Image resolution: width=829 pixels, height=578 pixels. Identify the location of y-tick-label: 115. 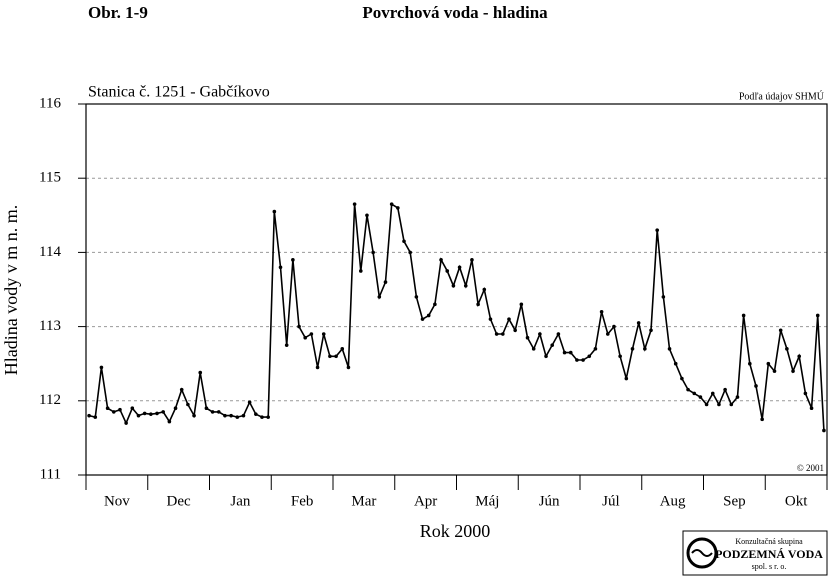
(50, 178).